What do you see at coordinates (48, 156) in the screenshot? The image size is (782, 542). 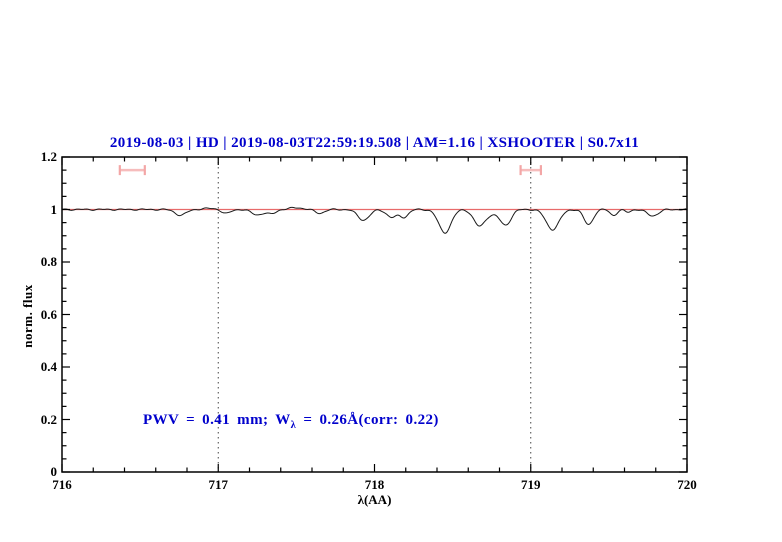 I see `y-tick-label: 1.2` at bounding box center [48, 156].